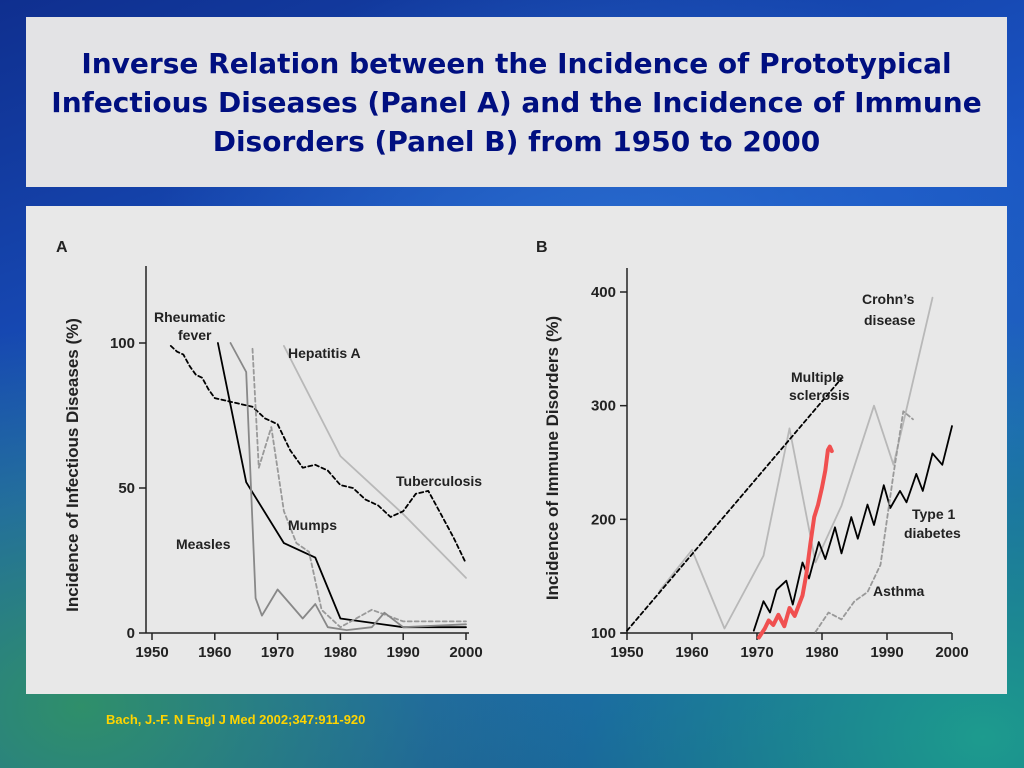  I want to click on series-label-hepatitis-a: Hepatitis A, so click(324, 353).